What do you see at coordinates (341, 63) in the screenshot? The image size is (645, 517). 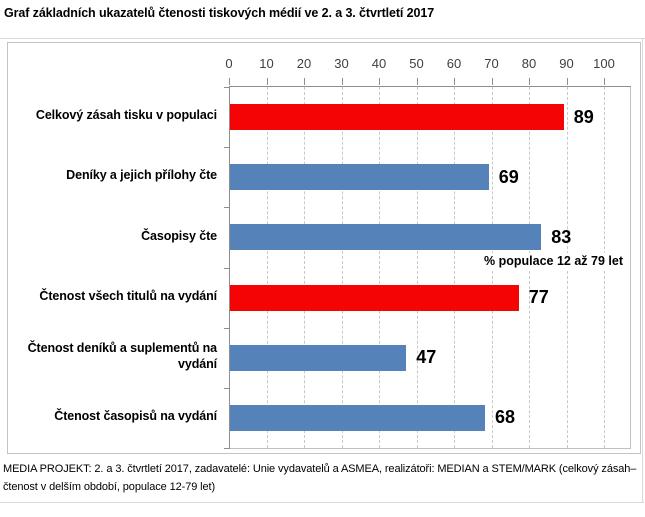 I see `x-tick-label: 30` at bounding box center [341, 63].